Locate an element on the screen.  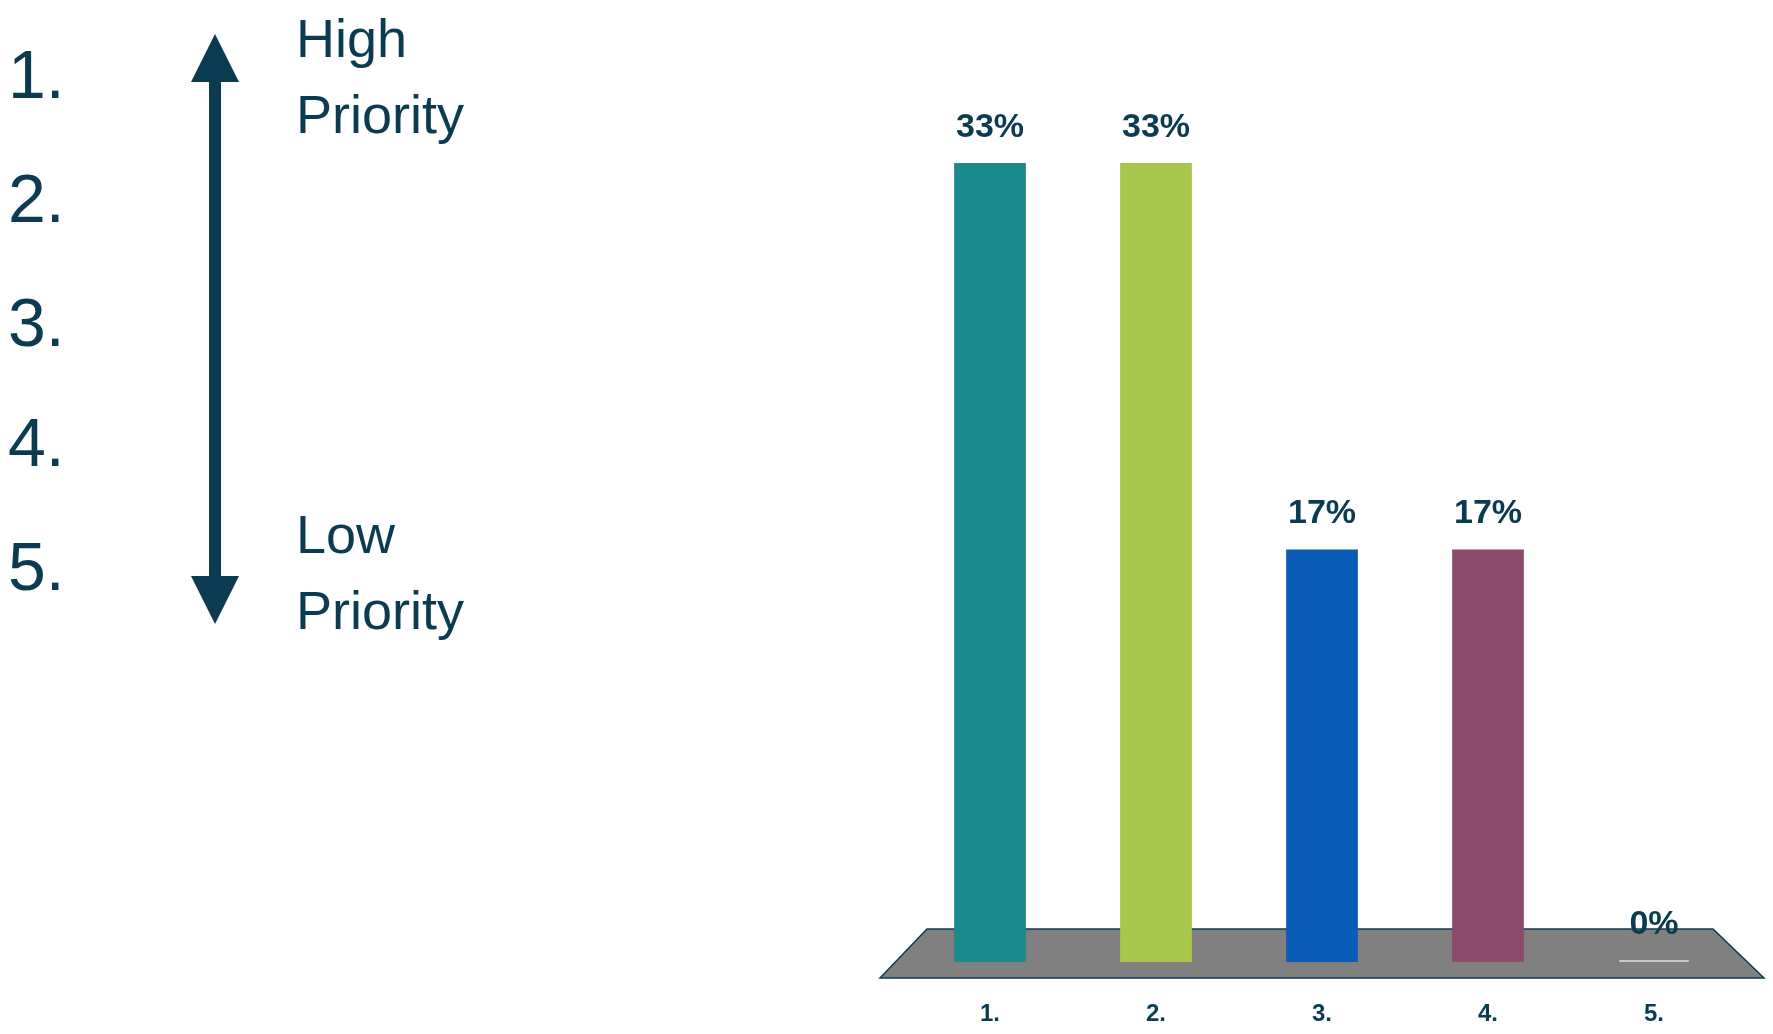
text: Low Priority is located at coordinates (380, 572).